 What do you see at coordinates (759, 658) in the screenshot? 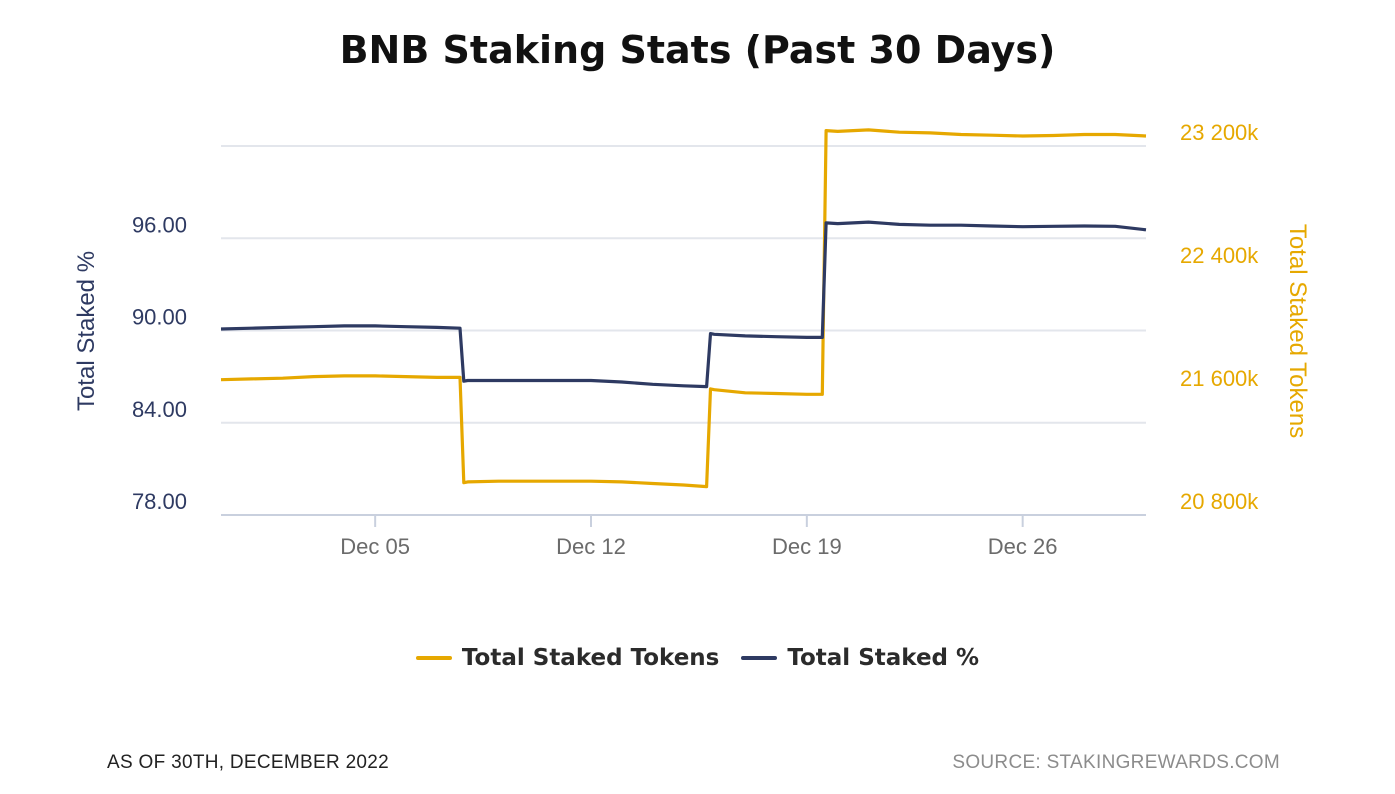
I see `legend-swatch-percent` at bounding box center [759, 658].